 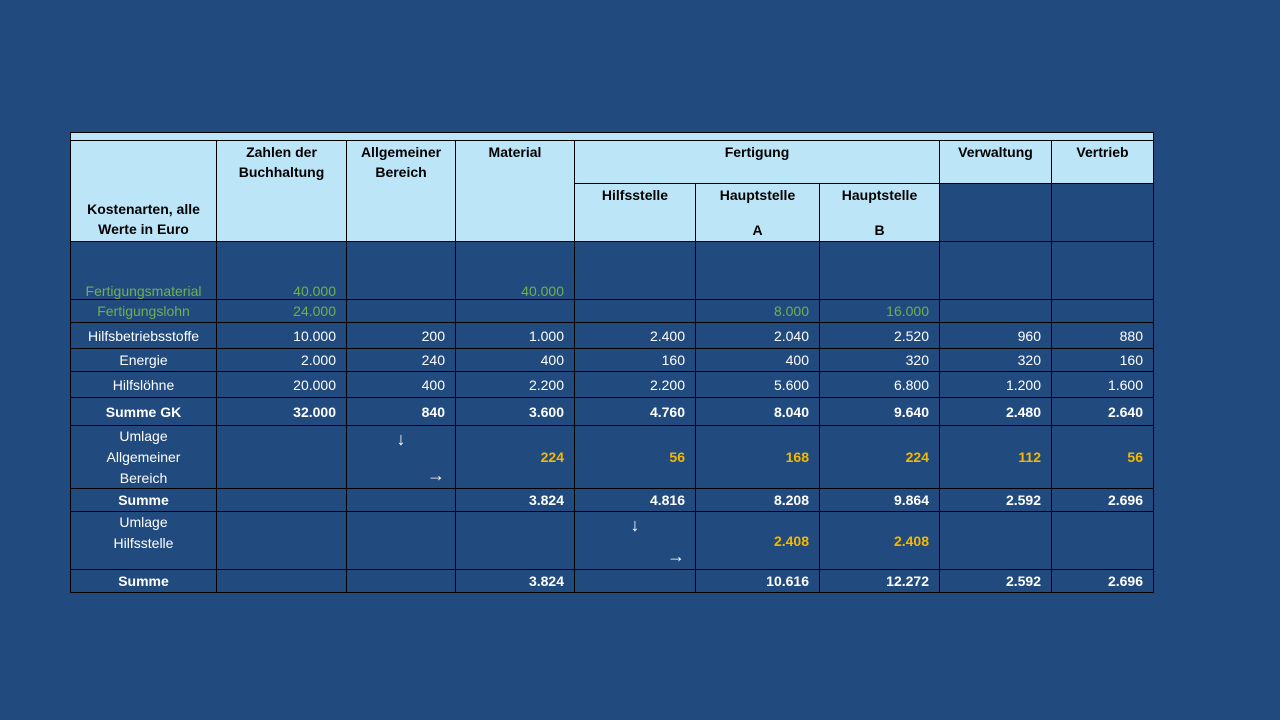 I want to click on cell-value: 16.000, so click(x=907, y=311).